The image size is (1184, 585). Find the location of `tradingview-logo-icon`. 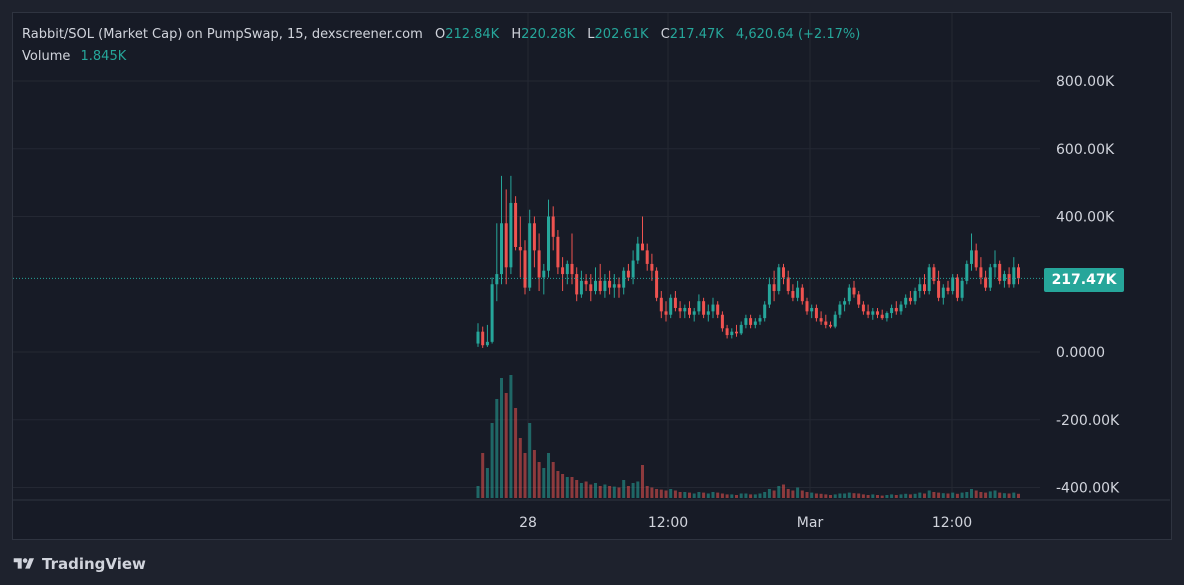

tradingview-logo-icon is located at coordinates (23, 563).